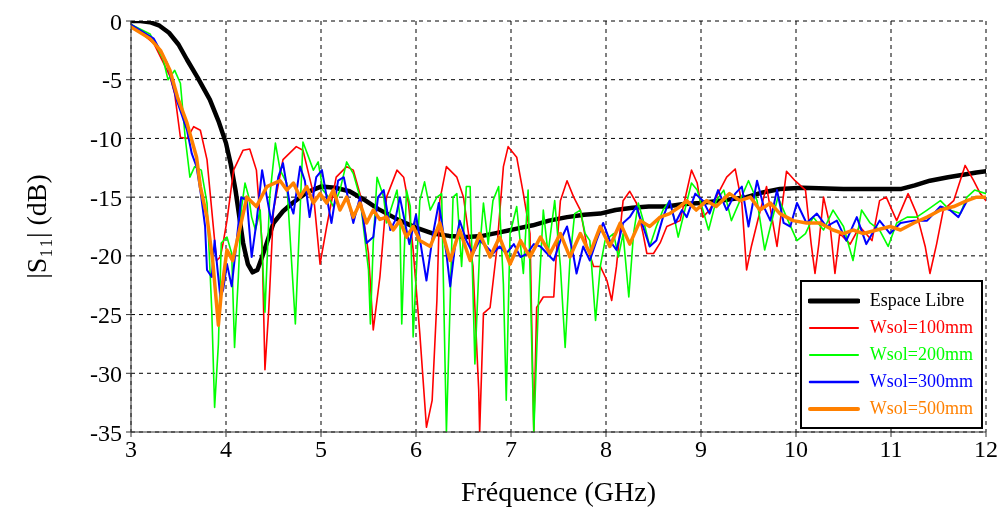  I want to click on x-axis-title: Fréquence (GHz), so click(558, 491).